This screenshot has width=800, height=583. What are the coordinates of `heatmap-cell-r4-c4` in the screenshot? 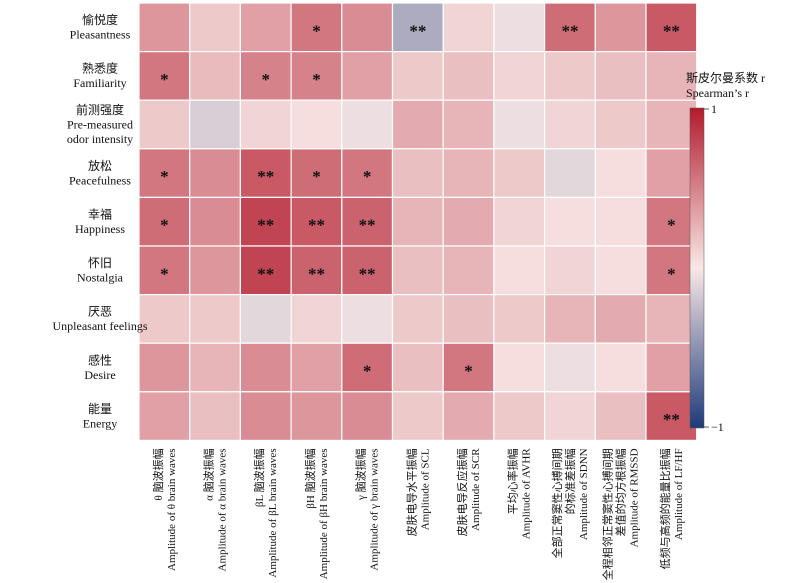 It's located at (367, 221).